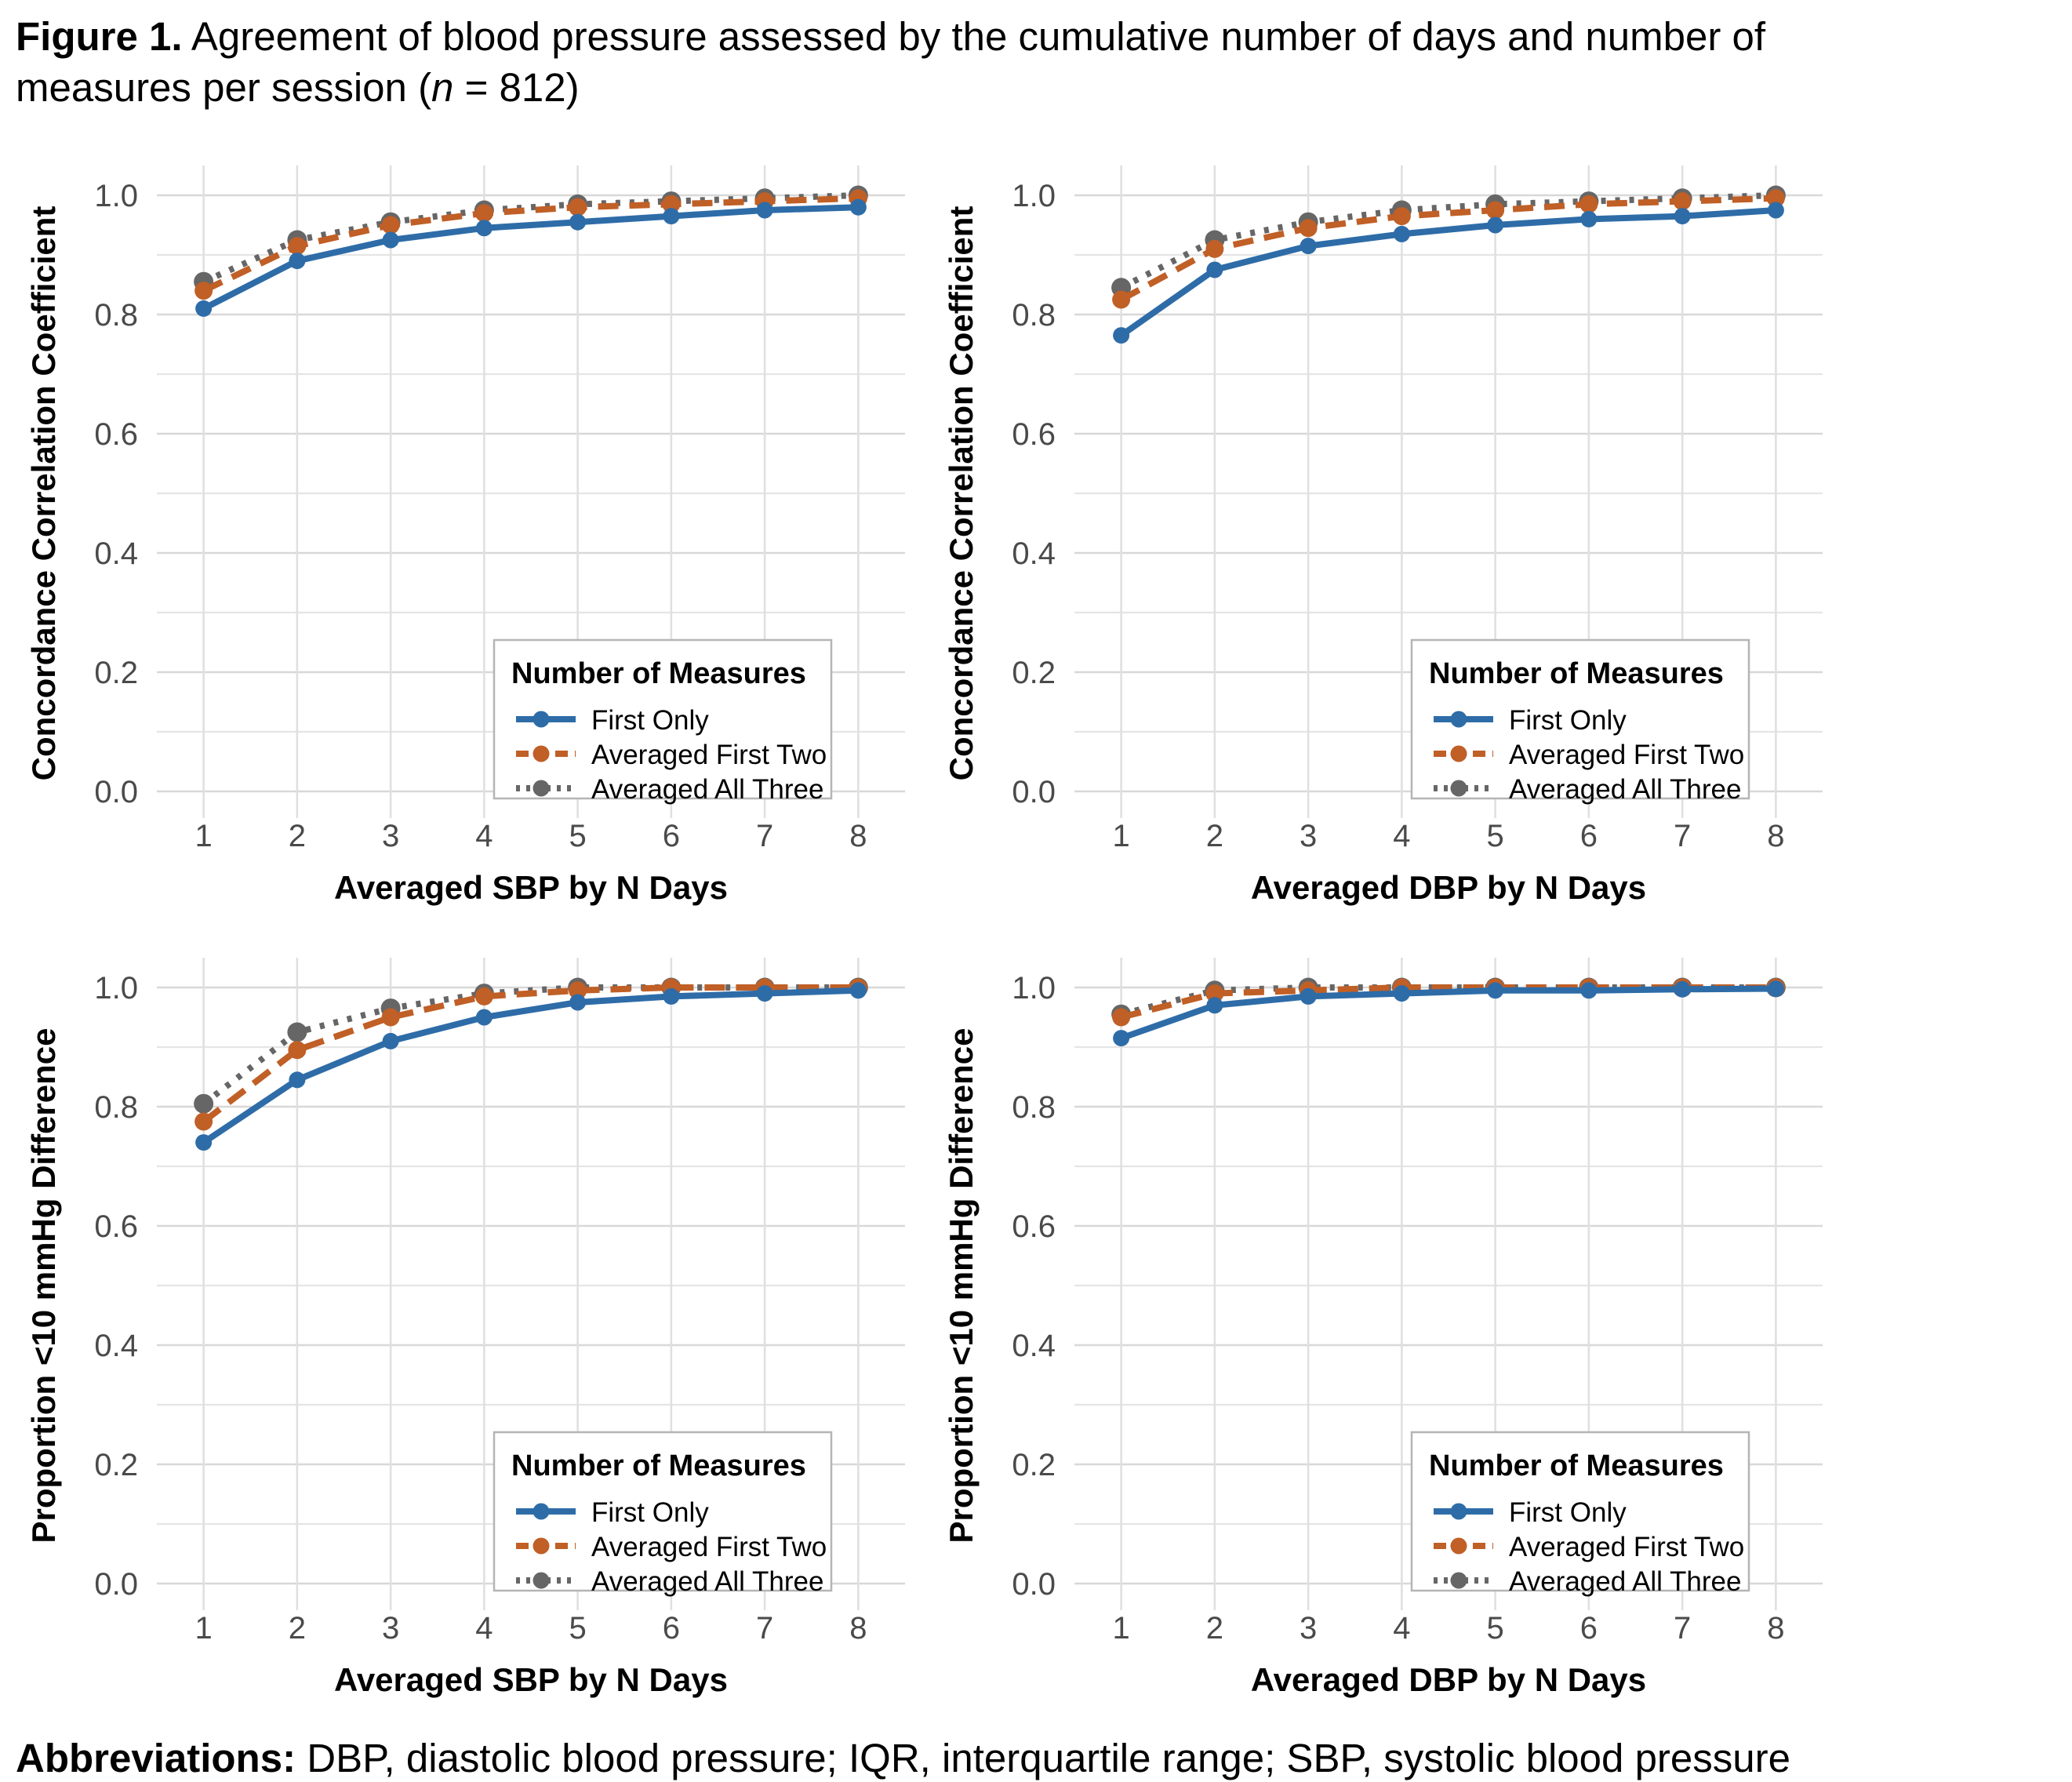  Describe the element at coordinates (224, 88) in the screenshot. I see `figure-caption-line2-pre: measures per session (` at that location.